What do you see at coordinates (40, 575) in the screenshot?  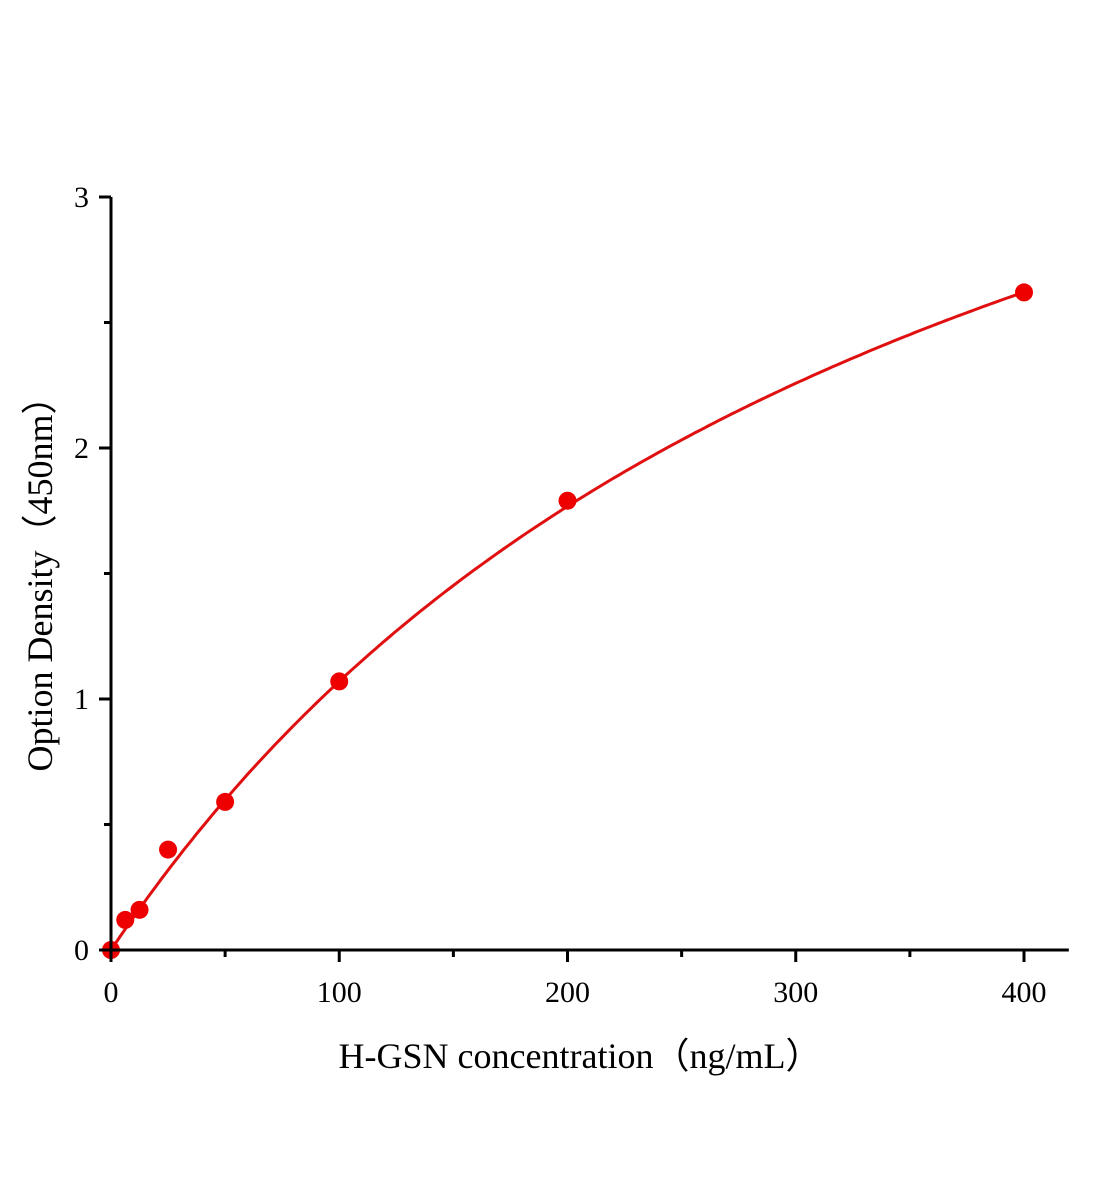 I see `y-axis-label: Option Density（450nm）` at bounding box center [40, 575].